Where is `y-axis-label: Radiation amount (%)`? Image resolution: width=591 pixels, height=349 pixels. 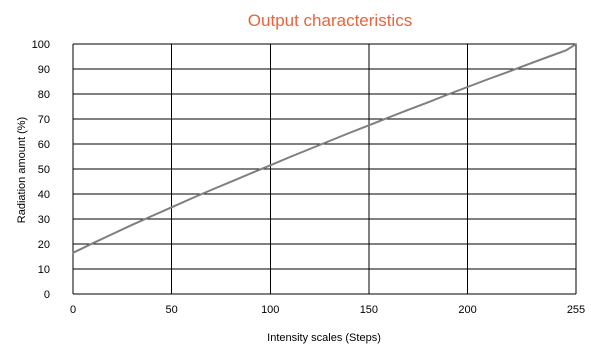
y-axis-label: Radiation amount (%) is located at coordinates (22, 170).